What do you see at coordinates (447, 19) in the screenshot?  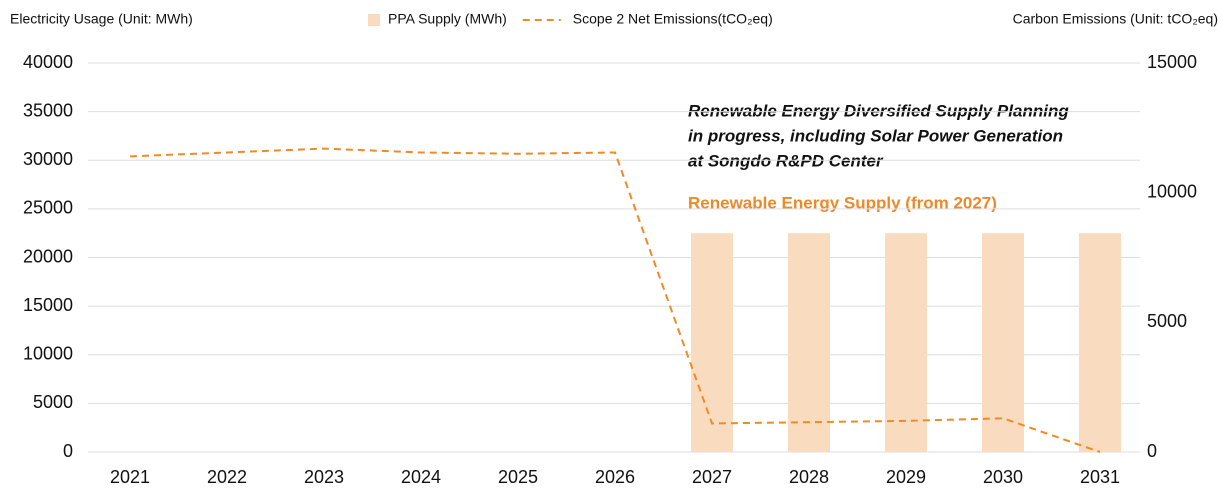 I see `legend-label: PPA Supply (MWh)` at bounding box center [447, 19].